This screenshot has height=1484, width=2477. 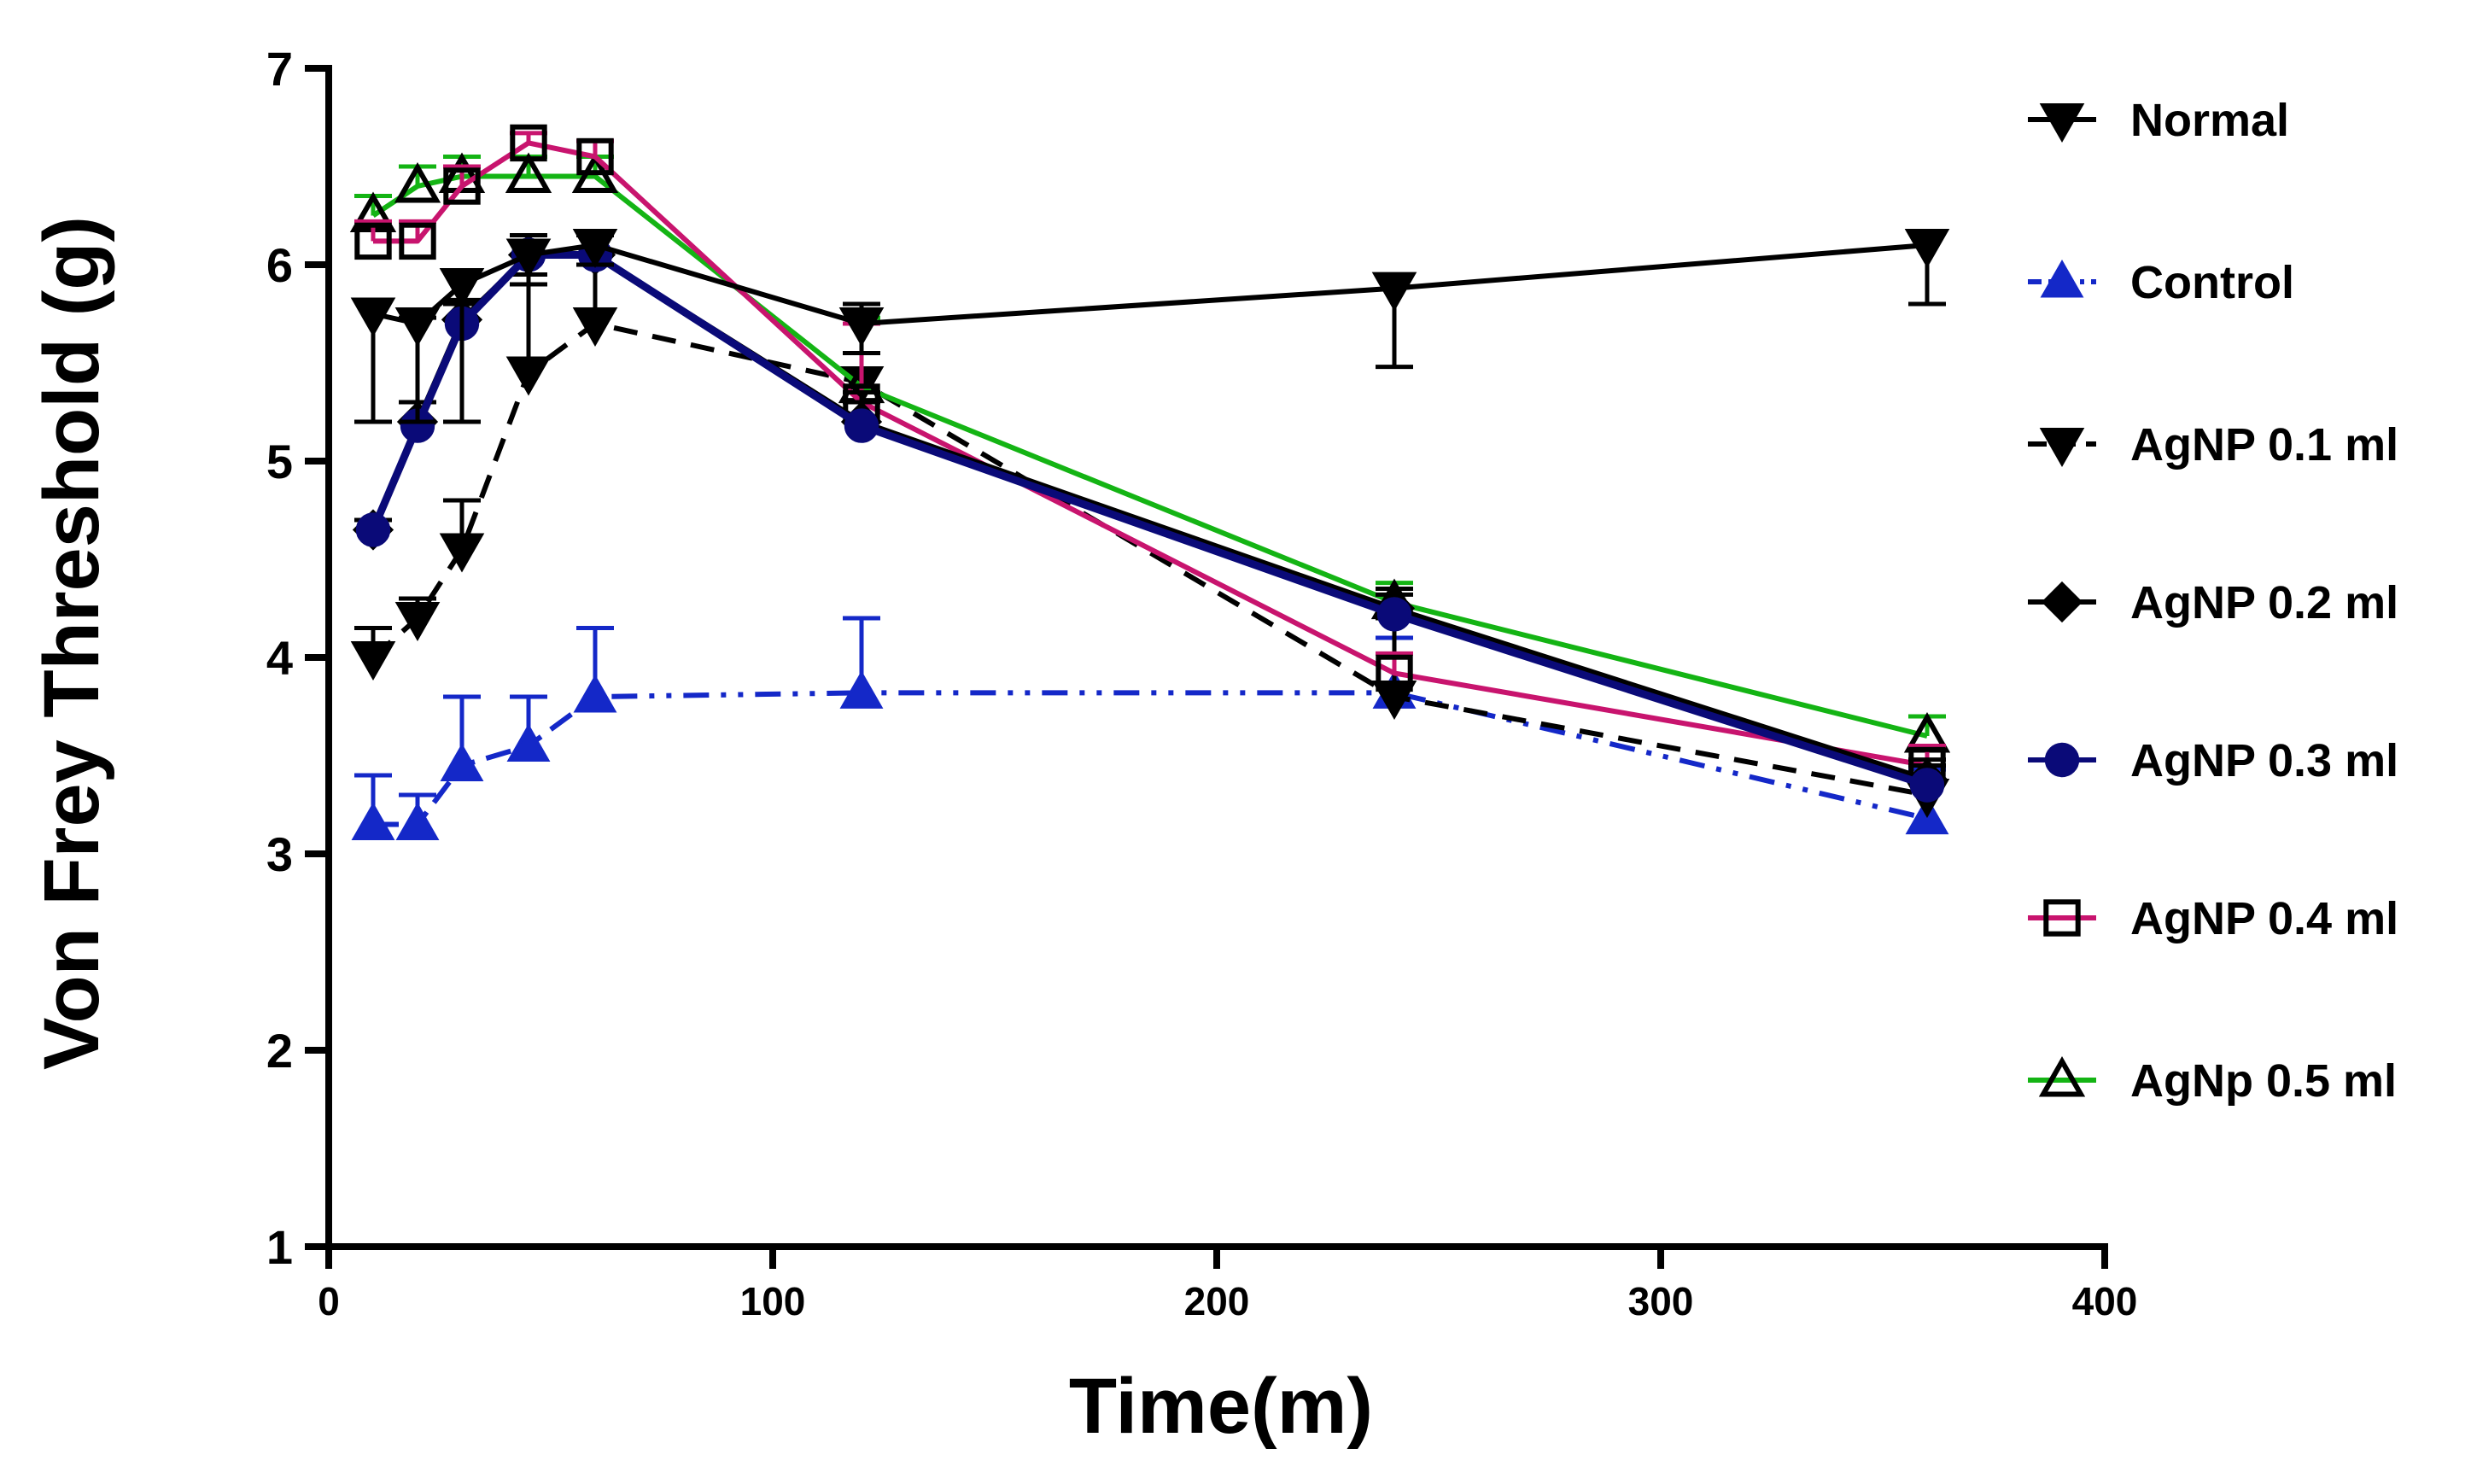 What do you see at coordinates (2105, 1301) in the screenshot?
I see `x-tick-label: 400` at bounding box center [2105, 1301].